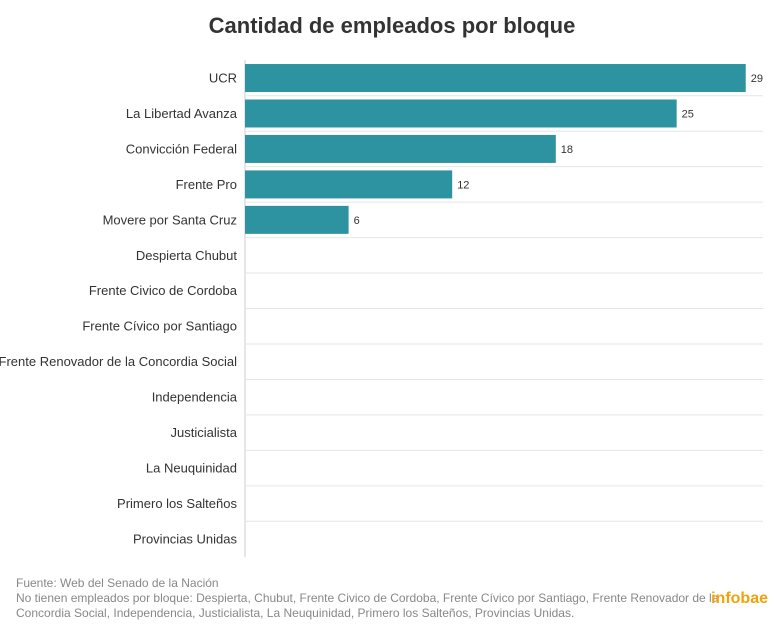 Image resolution: width=778 pixels, height=637 pixels. What do you see at coordinates (757, 79) in the screenshot?
I see `value-label: 29` at bounding box center [757, 79].